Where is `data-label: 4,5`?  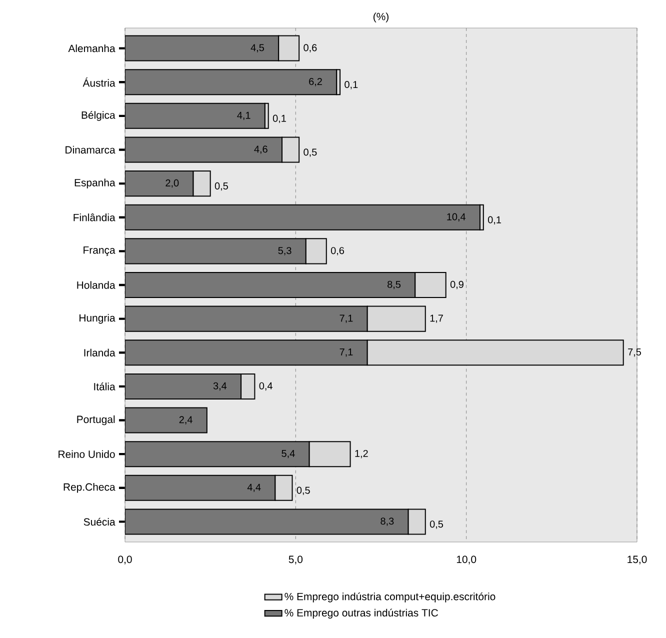 data-label: 4,5 is located at coordinates (257, 48).